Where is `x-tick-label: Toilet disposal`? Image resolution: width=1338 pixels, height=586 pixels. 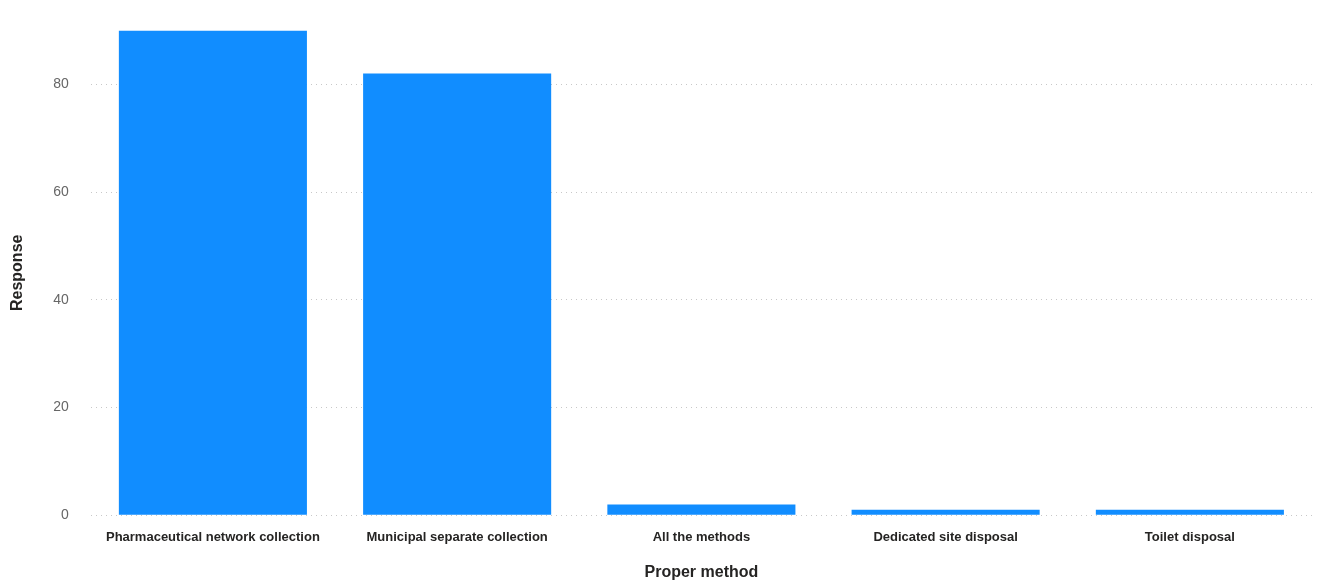 x-tick-label: Toilet disposal is located at coordinates (1189, 536).